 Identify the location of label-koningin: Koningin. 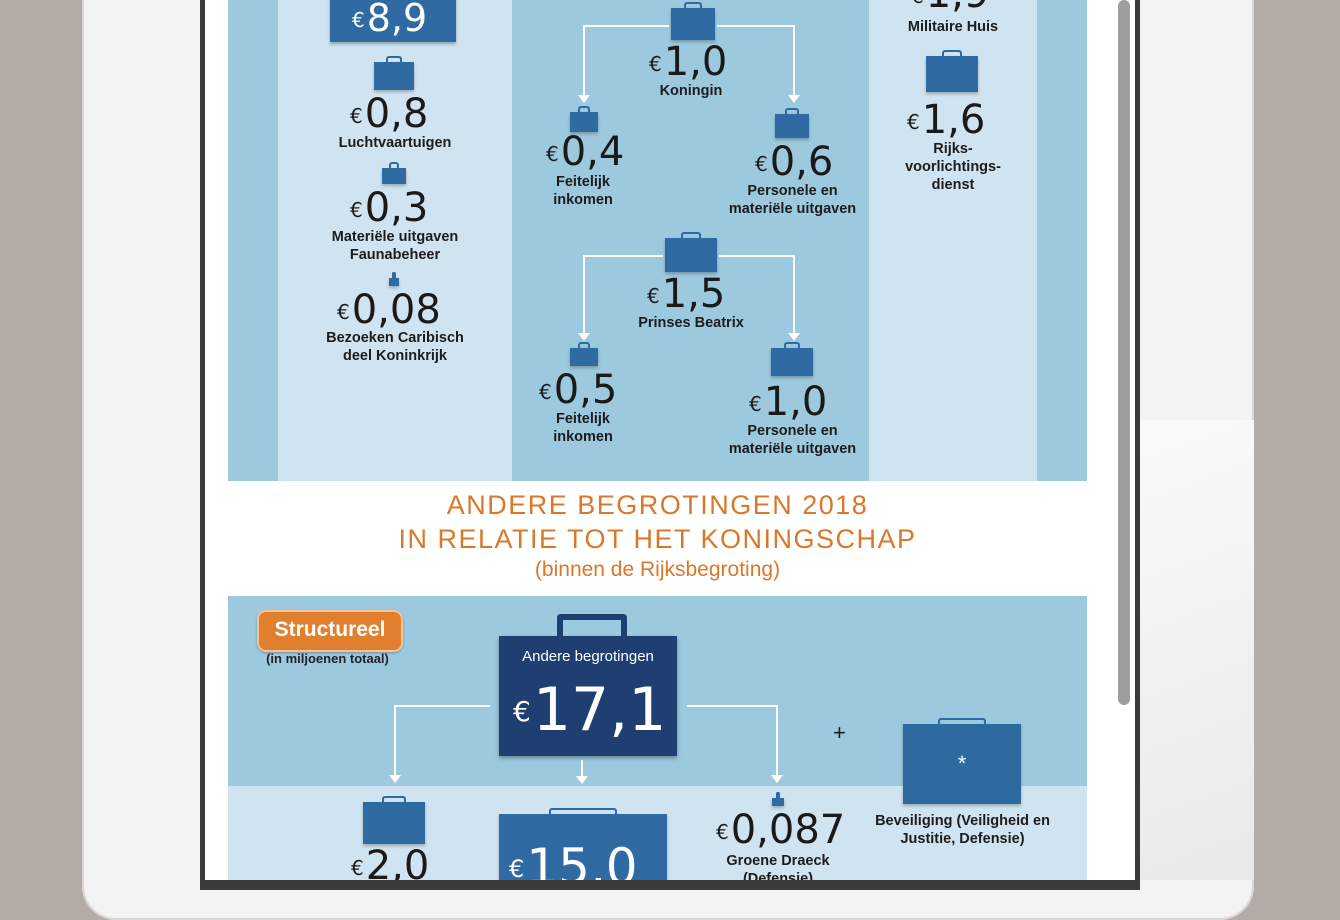
(691, 91).